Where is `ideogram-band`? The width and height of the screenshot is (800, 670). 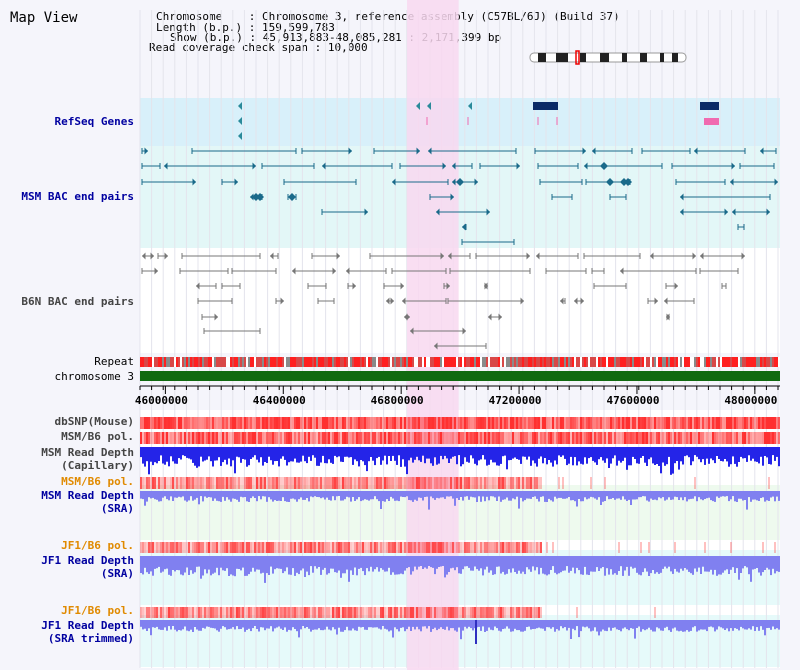 ideogram-band is located at coordinates (562, 57).